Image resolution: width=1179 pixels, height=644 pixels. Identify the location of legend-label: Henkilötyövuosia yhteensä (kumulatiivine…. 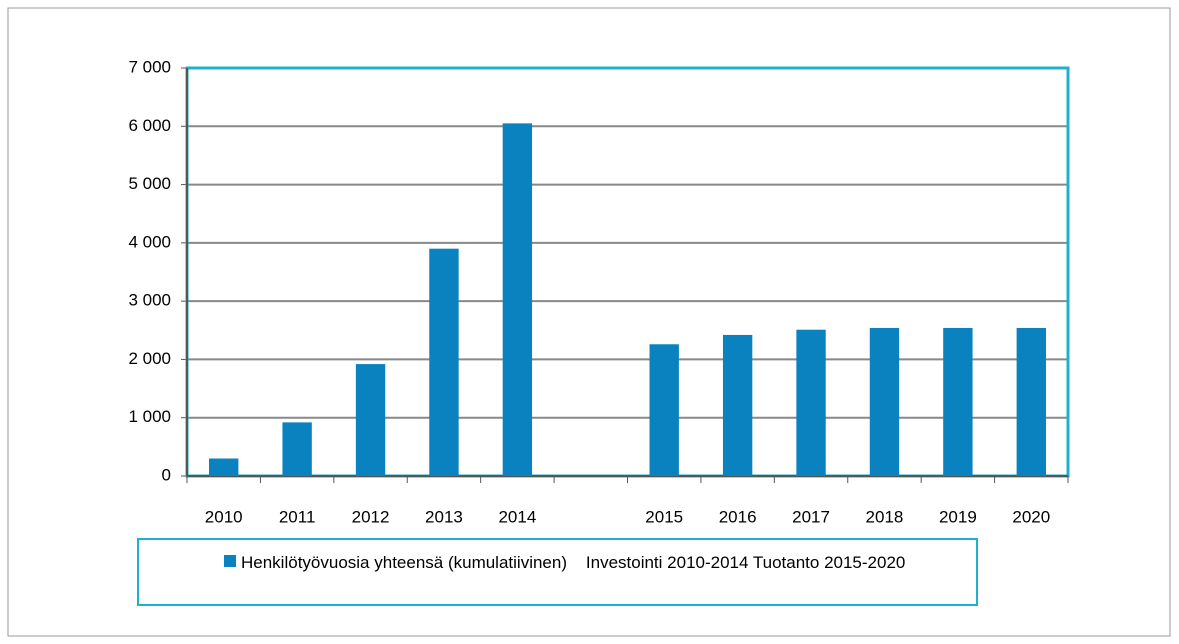
(573, 562).